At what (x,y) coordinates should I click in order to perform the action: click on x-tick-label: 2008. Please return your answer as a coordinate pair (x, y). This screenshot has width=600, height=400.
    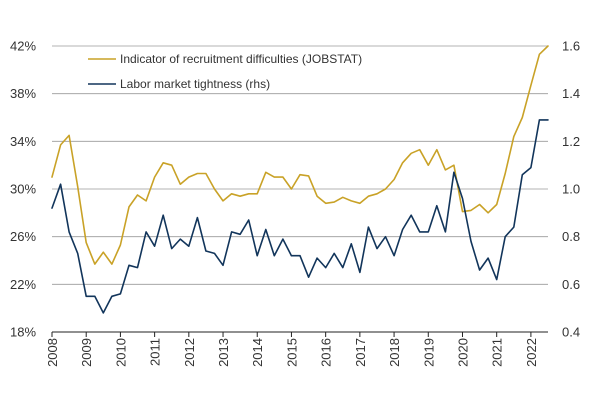
    Looking at the image, I should click on (52, 352).